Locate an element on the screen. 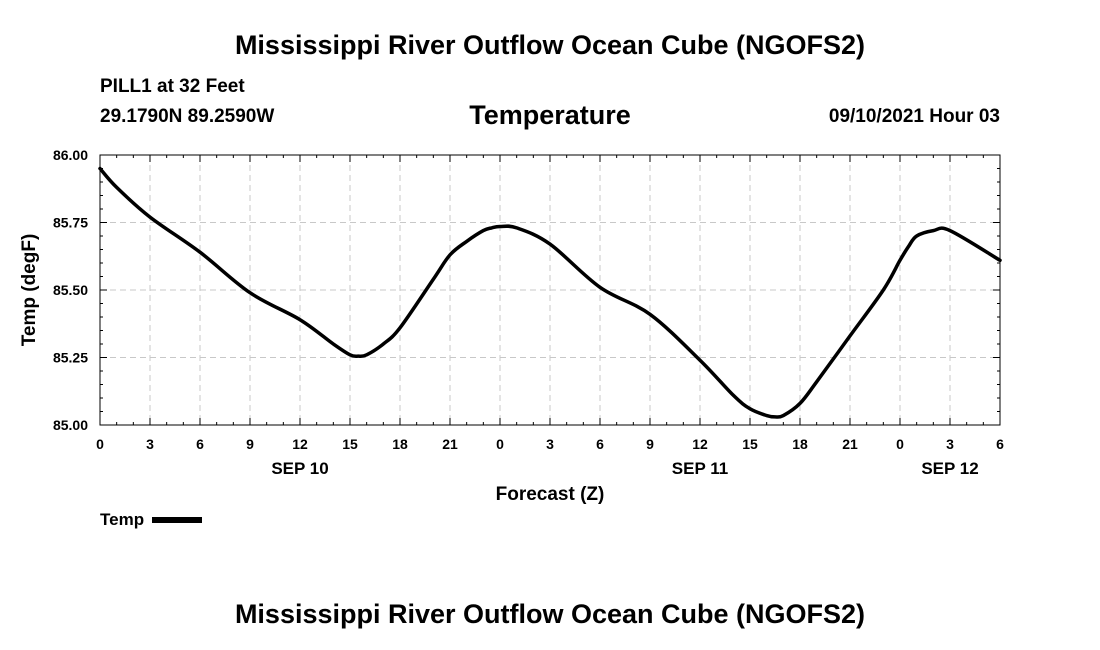  y-axis-title: Temp (degF) is located at coordinates (29, 290).